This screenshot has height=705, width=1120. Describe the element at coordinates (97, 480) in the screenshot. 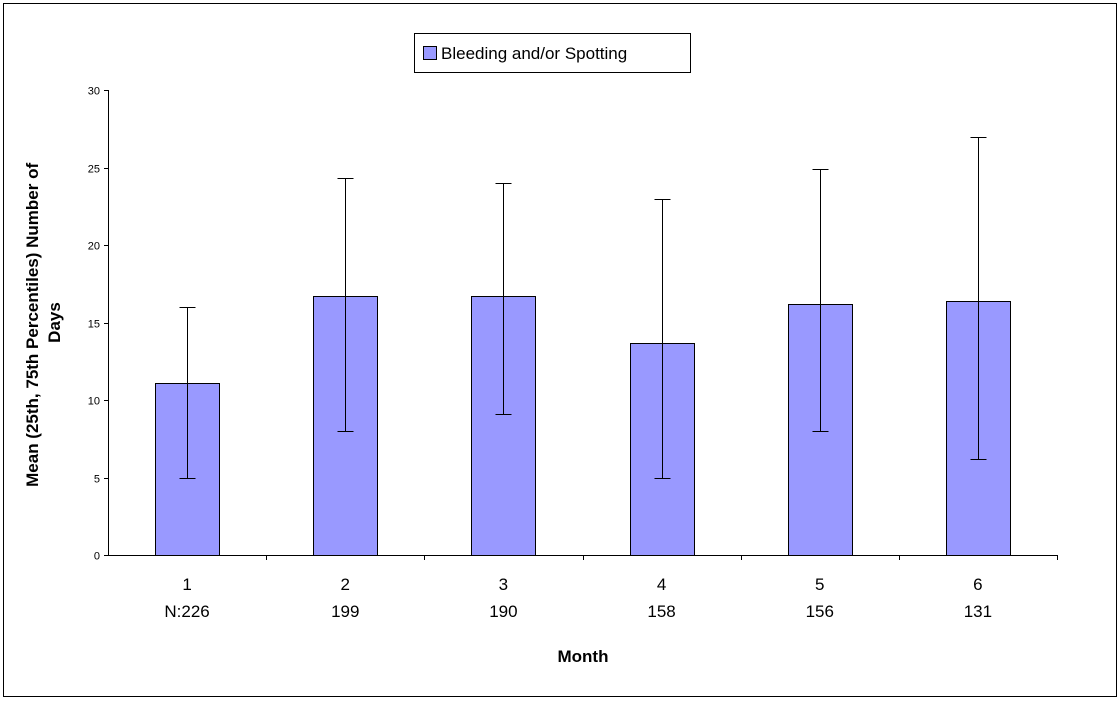

I see `y-tick-label: 5` at that location.